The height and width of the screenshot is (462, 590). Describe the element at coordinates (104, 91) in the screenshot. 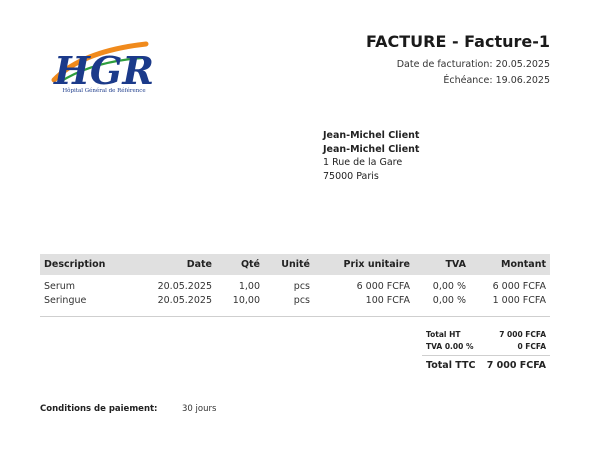

I see `logo-caption: Hôpital Général de Référence` at that location.